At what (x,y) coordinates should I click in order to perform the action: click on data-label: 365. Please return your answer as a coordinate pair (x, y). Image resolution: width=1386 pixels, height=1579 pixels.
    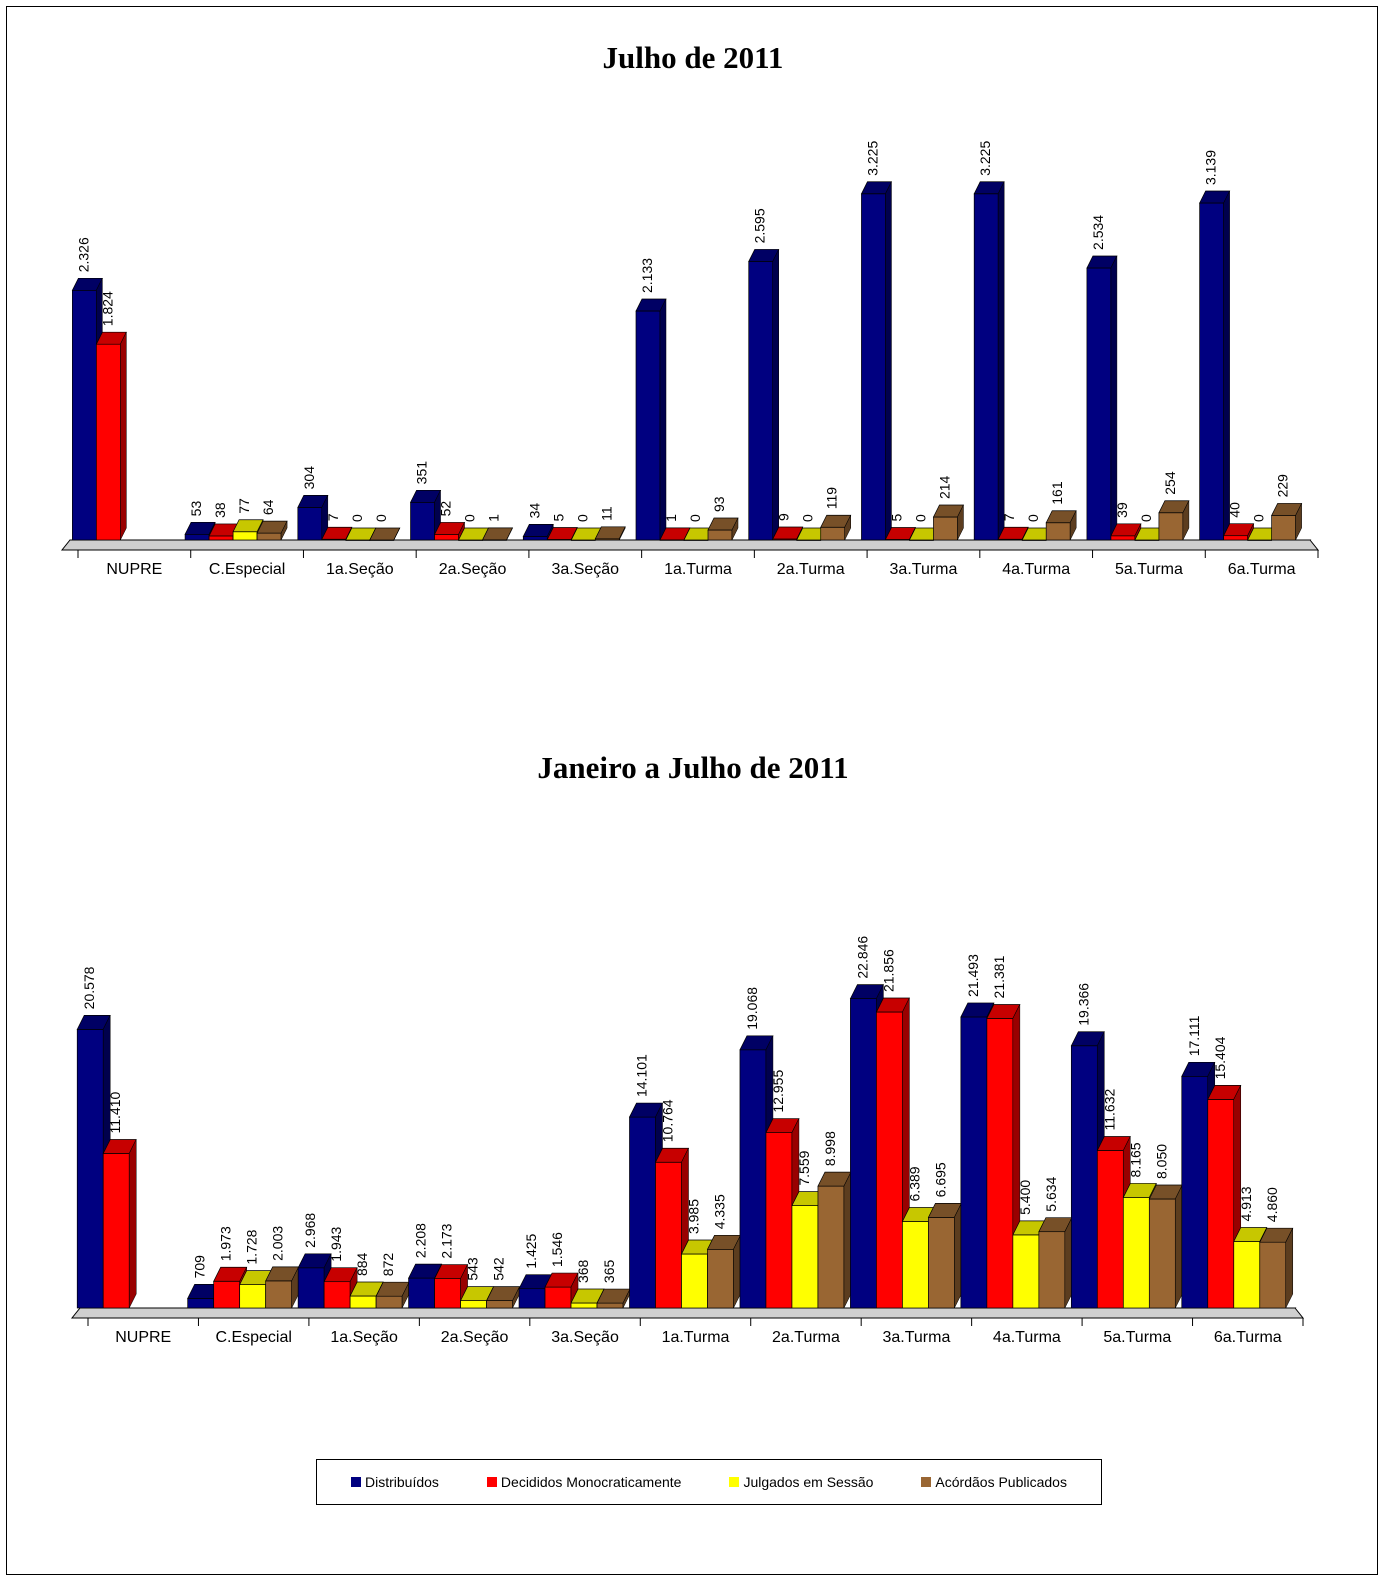
    Looking at the image, I should click on (609, 1271).